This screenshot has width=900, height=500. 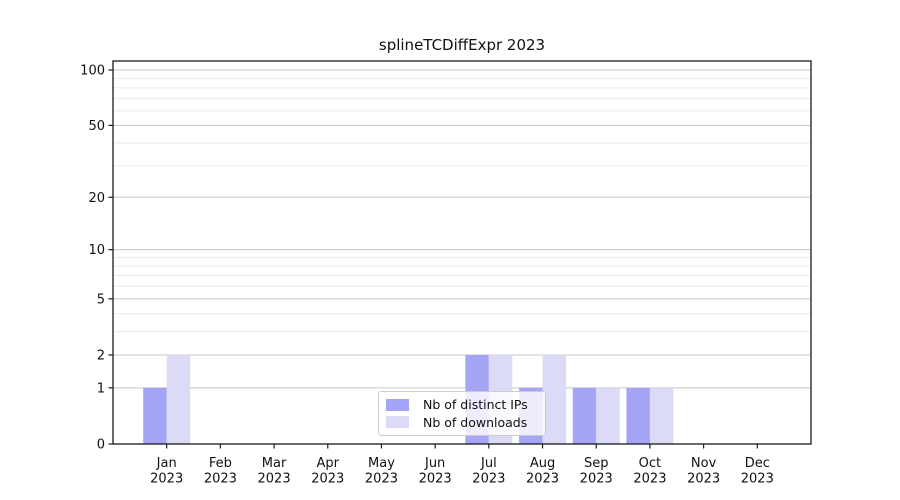 What do you see at coordinates (704, 463) in the screenshot?
I see `x-tick-label-month: Nov` at bounding box center [704, 463].